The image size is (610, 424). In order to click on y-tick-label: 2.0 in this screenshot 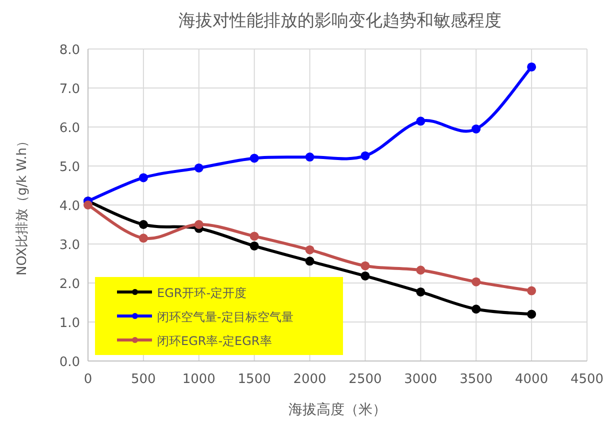, I will do `click(69, 284)`.